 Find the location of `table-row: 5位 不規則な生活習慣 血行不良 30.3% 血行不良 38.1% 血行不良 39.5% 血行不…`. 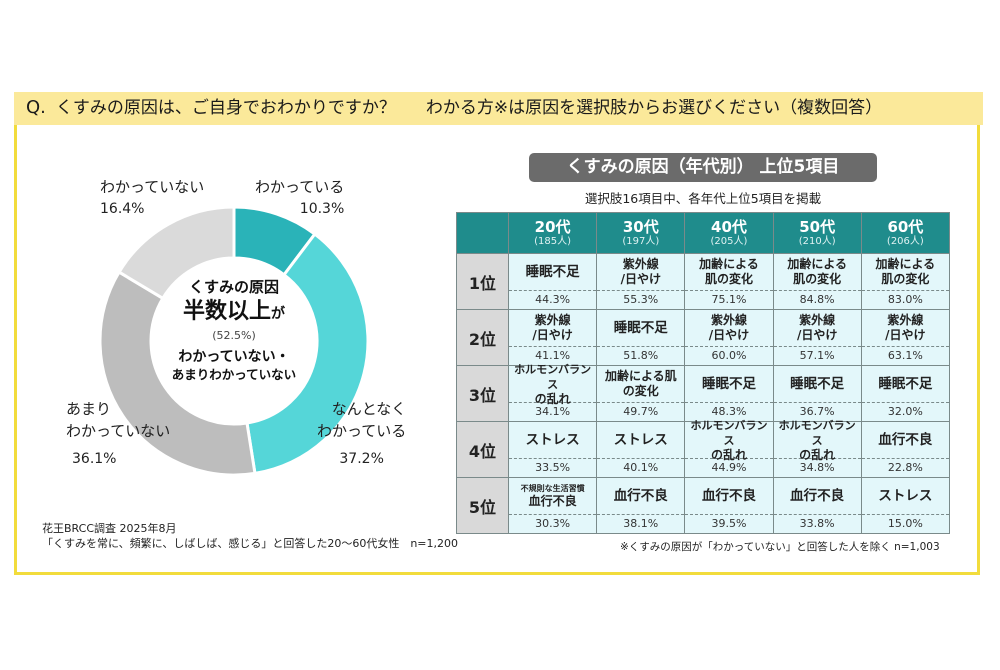

table-row: 5位 不規則な生活習慣 血行不良 30.3% 血行不良 38.1% 血行不良 39.5% 血行不… is located at coordinates (703, 505).